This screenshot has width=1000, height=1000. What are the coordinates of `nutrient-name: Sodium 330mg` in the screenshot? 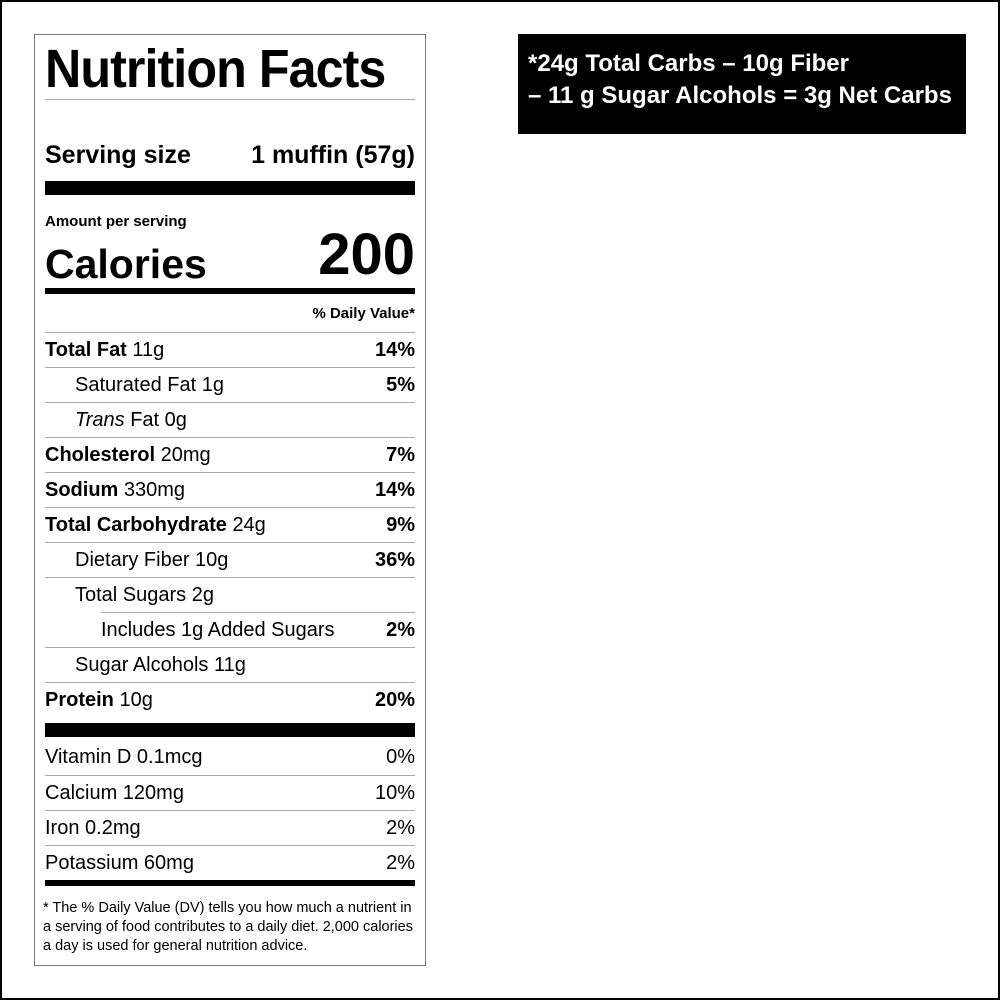 It's located at (115, 490).